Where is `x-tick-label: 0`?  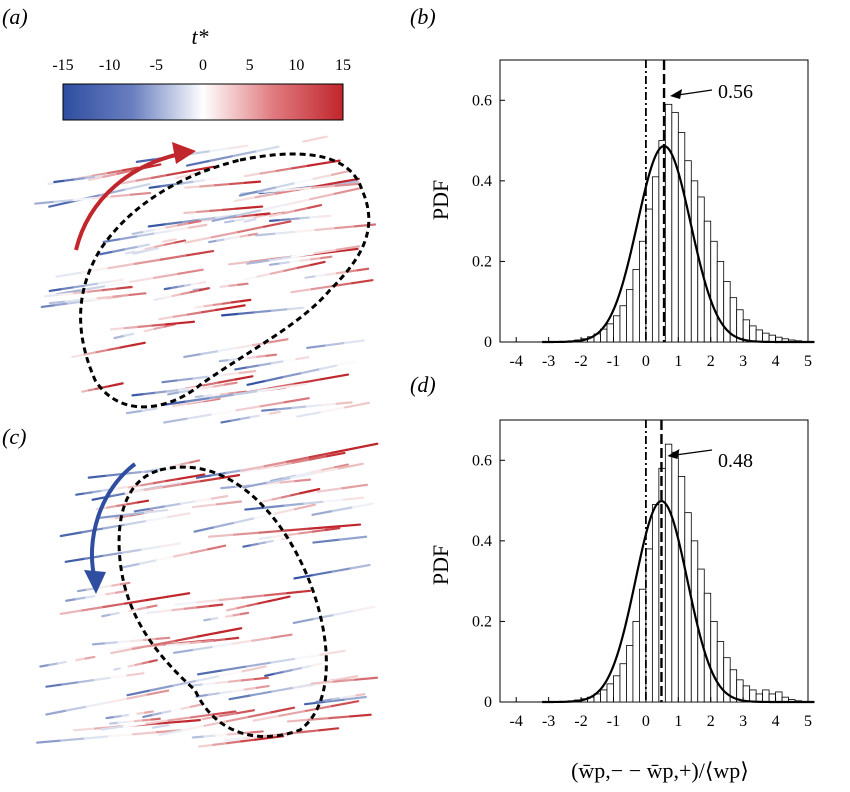
x-tick-label: 0 is located at coordinates (646, 721).